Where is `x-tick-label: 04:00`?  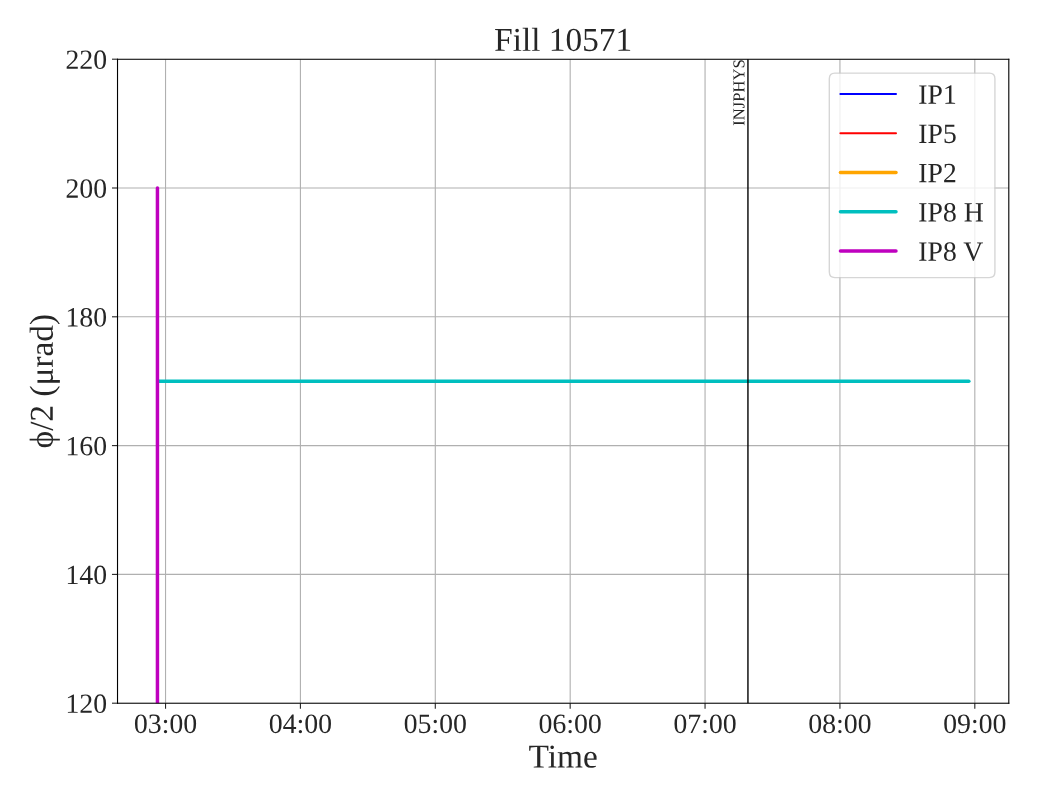
x-tick-label: 04:00 is located at coordinates (300, 724).